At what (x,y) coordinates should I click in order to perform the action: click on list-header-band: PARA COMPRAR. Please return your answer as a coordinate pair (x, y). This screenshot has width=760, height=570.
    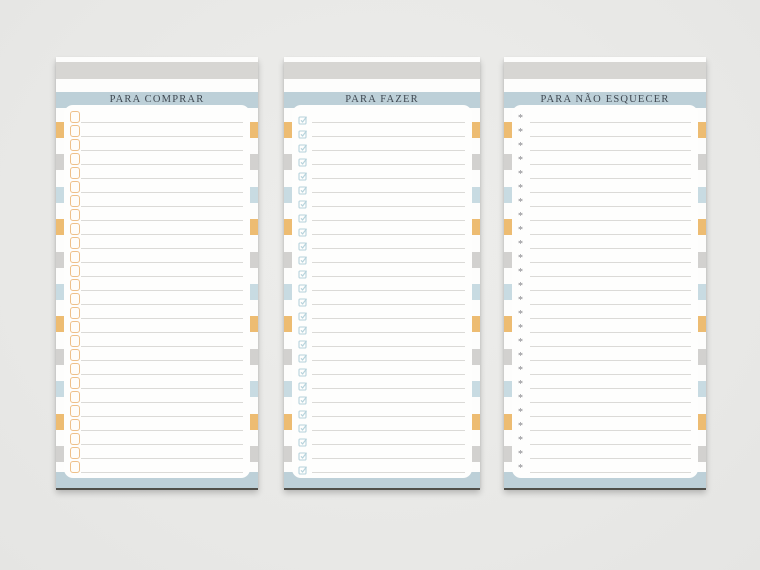
    Looking at the image, I should click on (157, 100).